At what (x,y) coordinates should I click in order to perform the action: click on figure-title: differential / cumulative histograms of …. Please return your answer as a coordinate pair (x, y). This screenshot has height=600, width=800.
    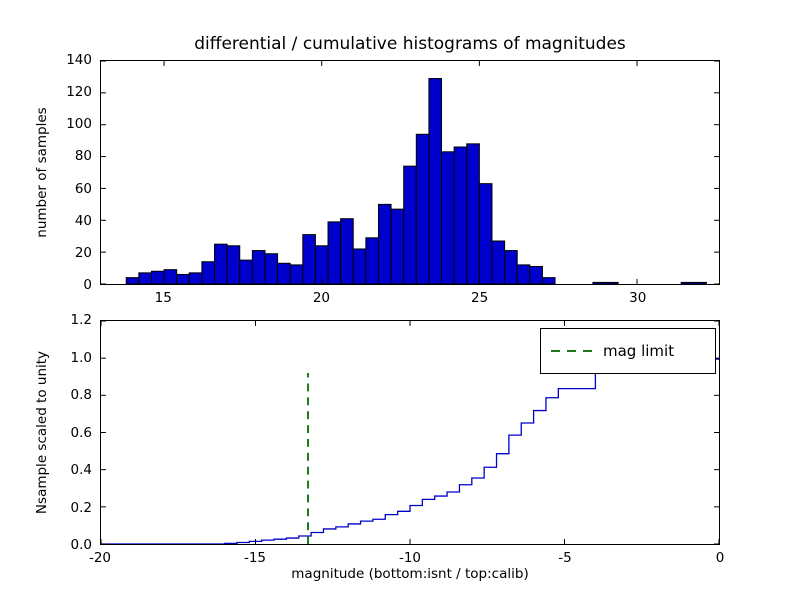
    Looking at the image, I should click on (410, 44).